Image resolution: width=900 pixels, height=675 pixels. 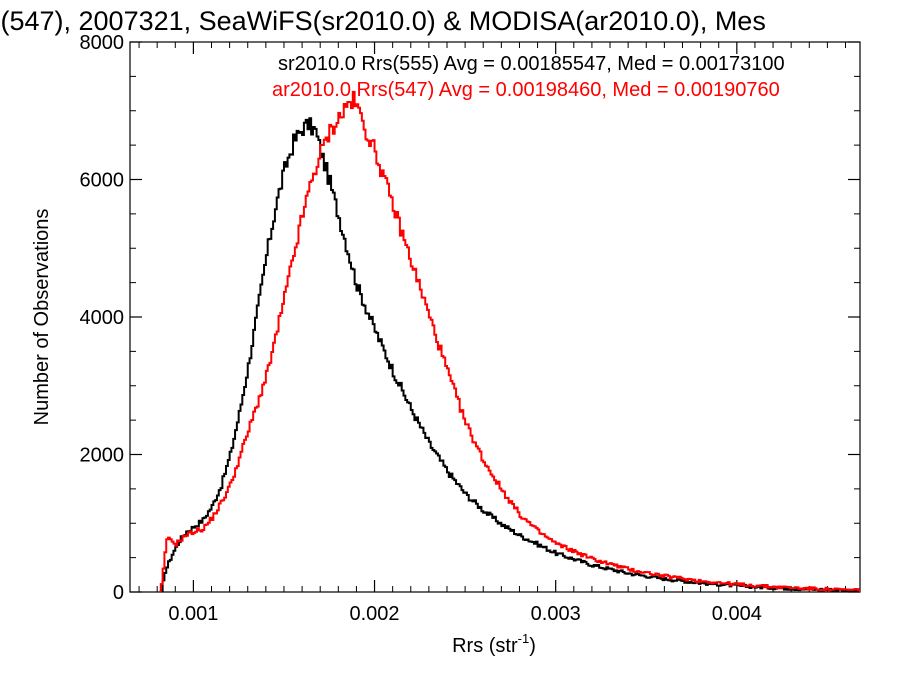 I want to click on x-tick-label-0: 0.001, so click(x=193, y=614).